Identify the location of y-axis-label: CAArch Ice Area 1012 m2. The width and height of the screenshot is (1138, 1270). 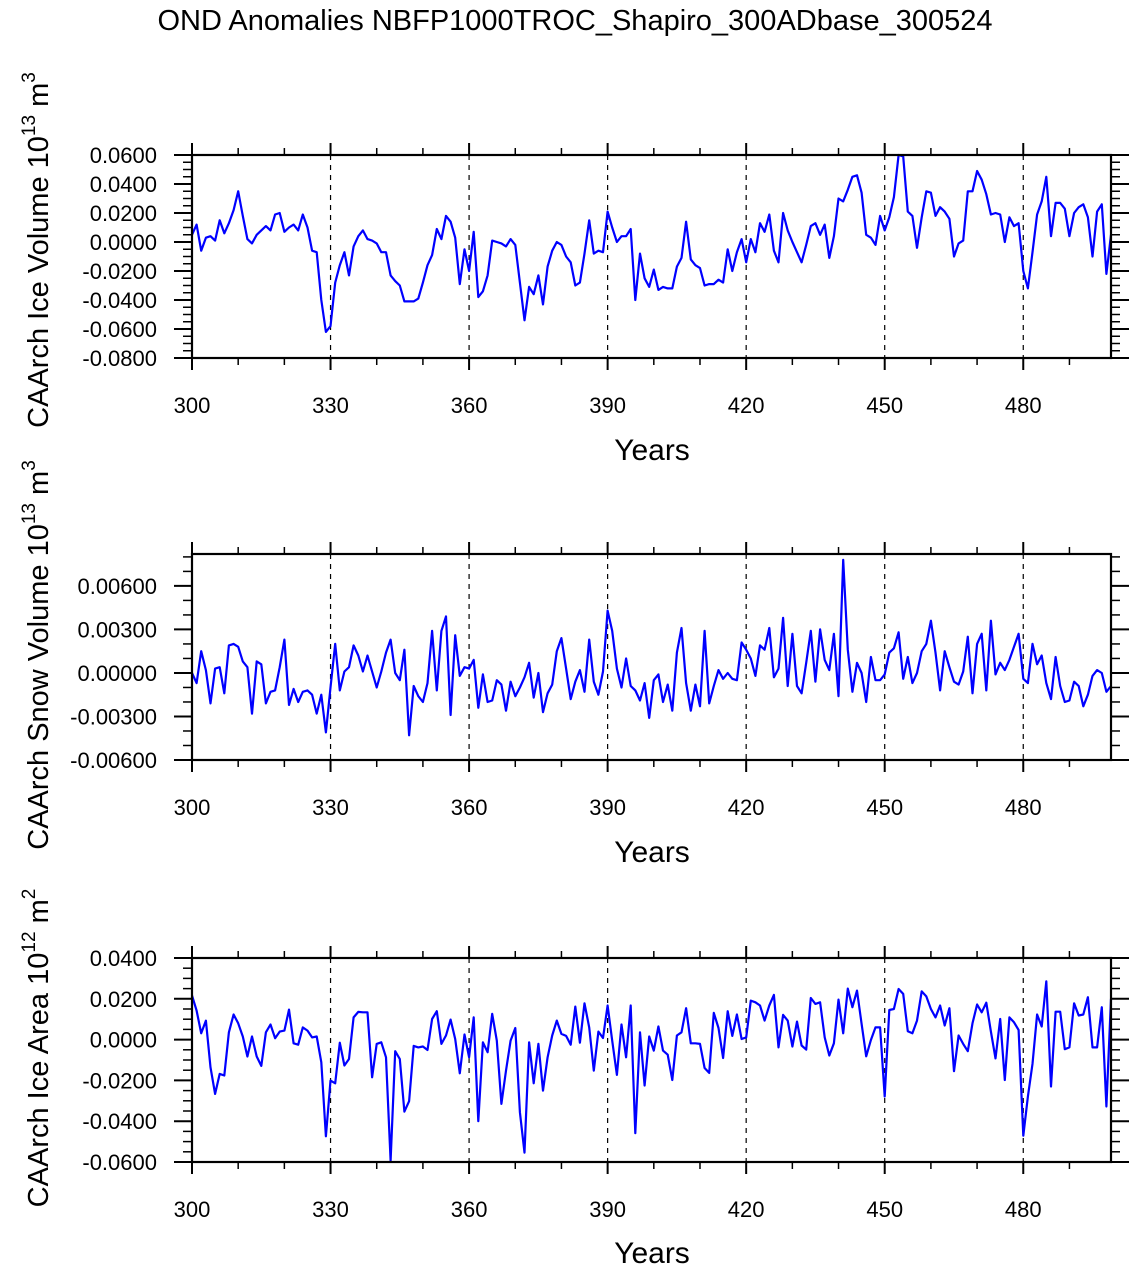
(37, 1048).